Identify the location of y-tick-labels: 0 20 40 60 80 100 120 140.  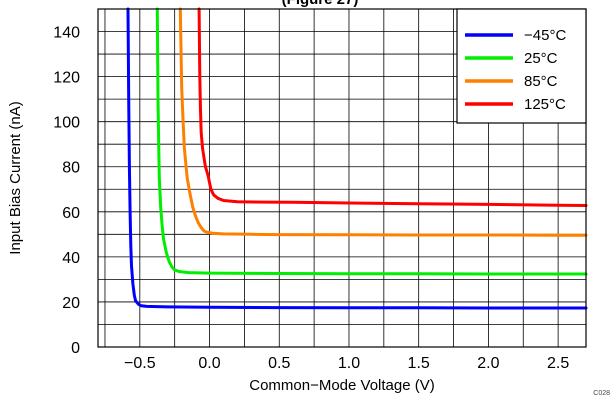
(66, 191).